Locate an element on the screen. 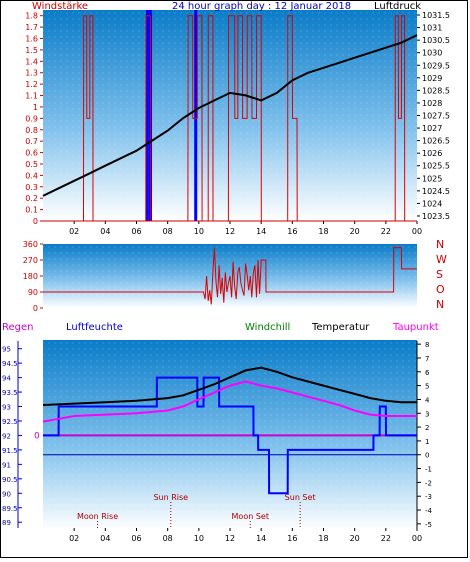 This screenshot has width=470, height=562. direction-y-tick-label: 180 is located at coordinates (30, 276).